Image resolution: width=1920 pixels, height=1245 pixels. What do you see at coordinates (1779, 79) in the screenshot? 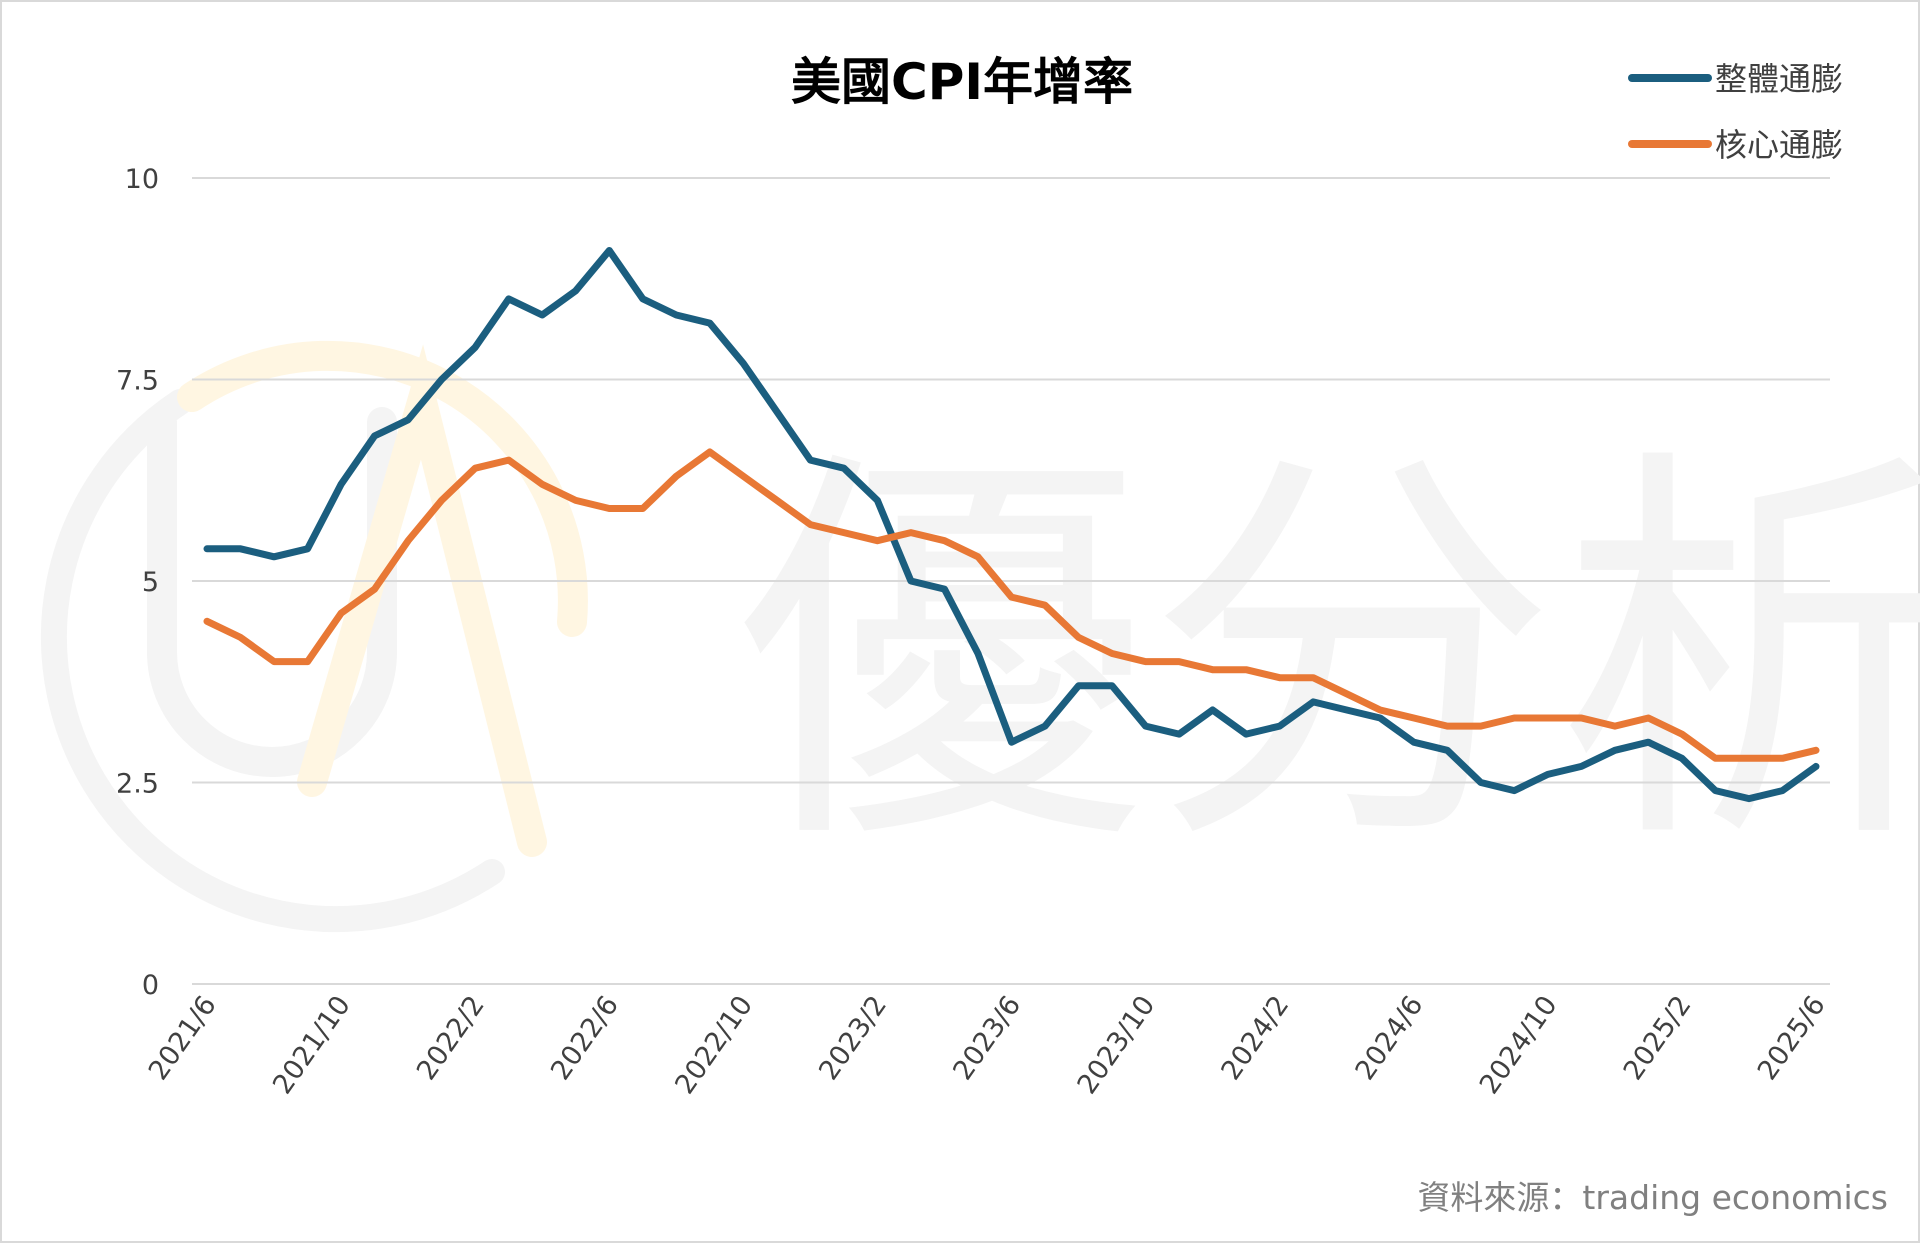
I see `legend-label-series-1: 整體通膨` at bounding box center [1779, 79].